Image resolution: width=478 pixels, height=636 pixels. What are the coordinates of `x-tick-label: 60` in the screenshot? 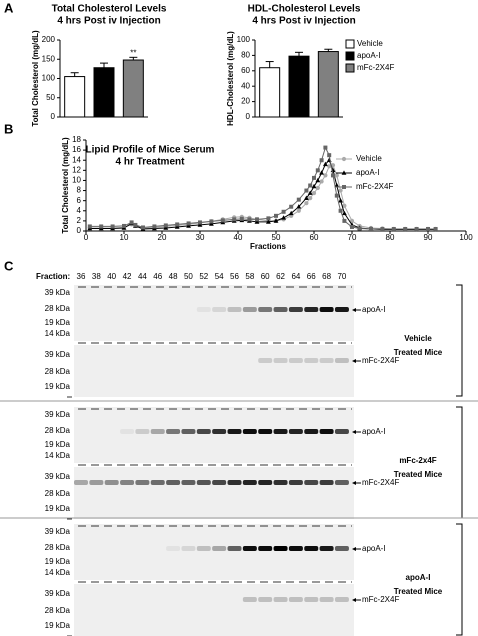 It's located at (314, 237).